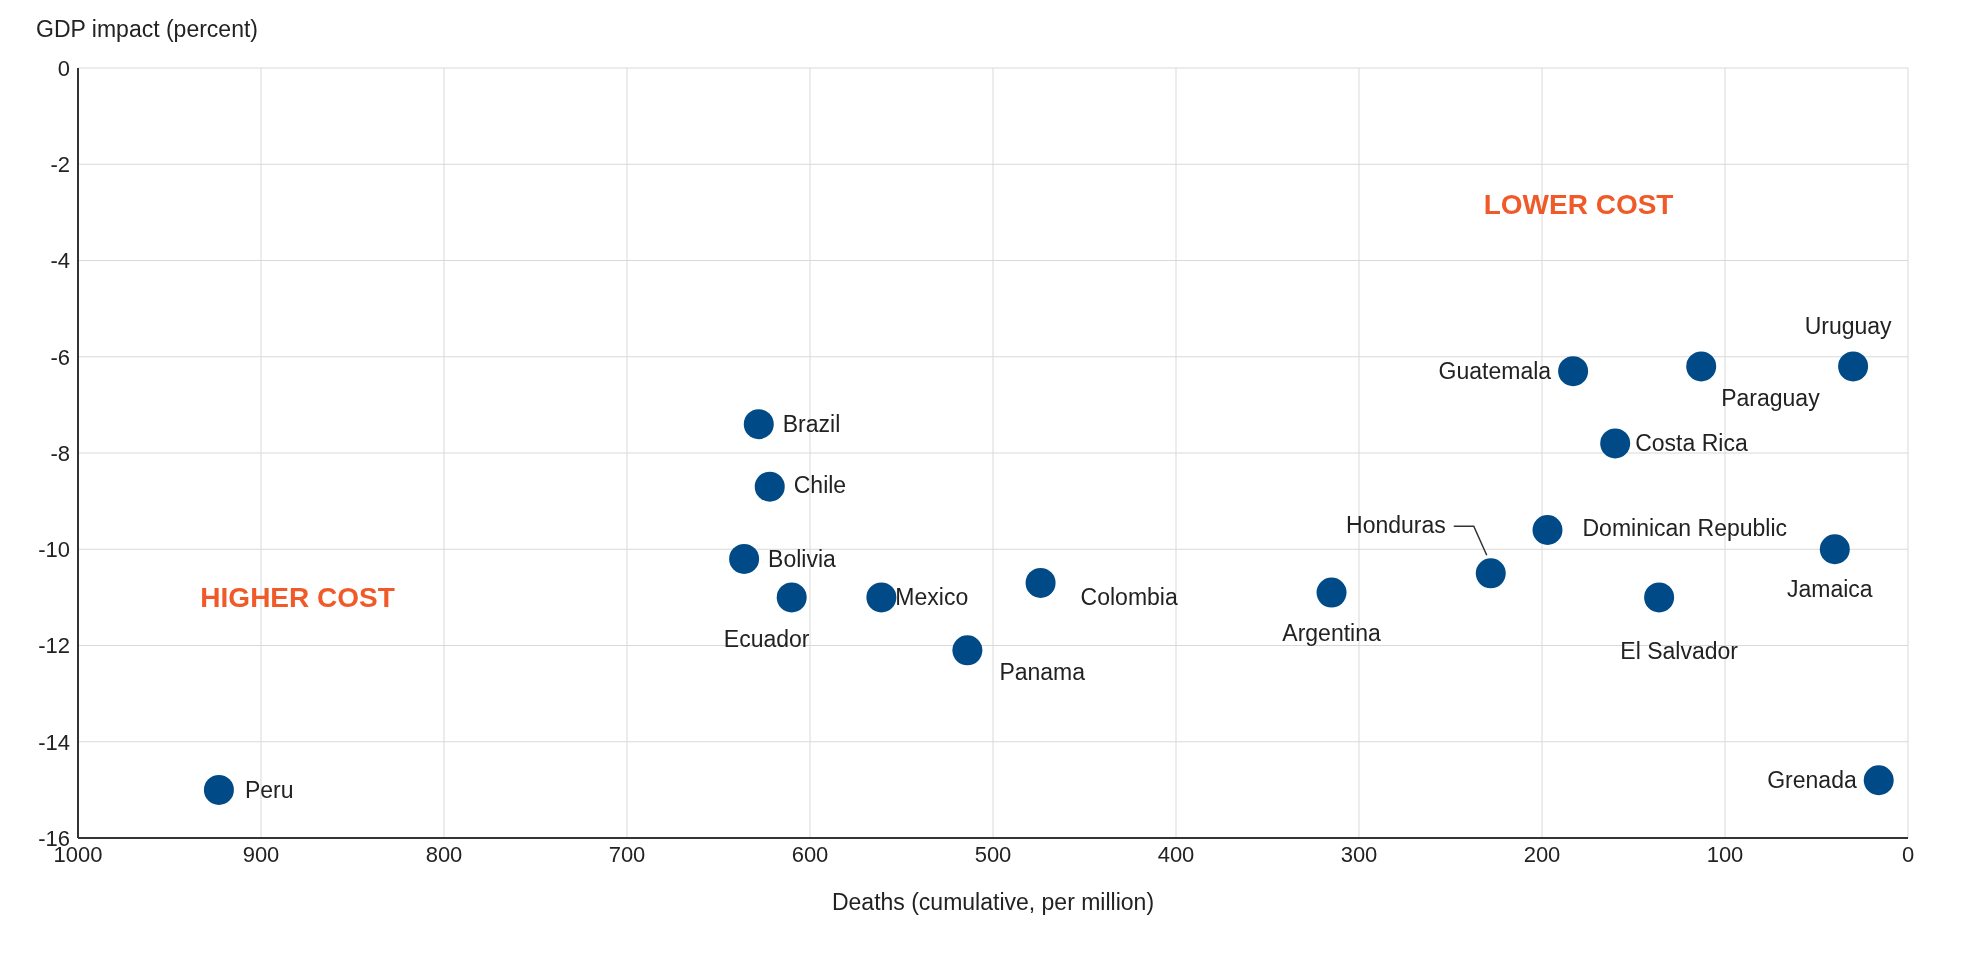  Describe the element at coordinates (811, 424) in the screenshot. I see `annotation: Brazil` at that location.